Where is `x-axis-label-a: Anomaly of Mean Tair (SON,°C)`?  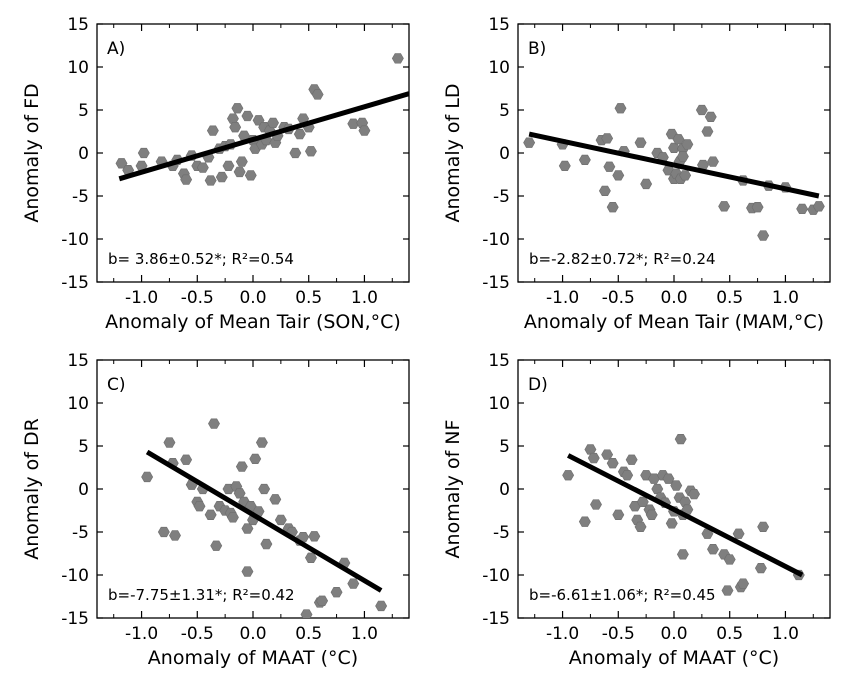
x-axis-label-a: Anomaly of Mean Tair (SON,°C) is located at coordinates (253, 322).